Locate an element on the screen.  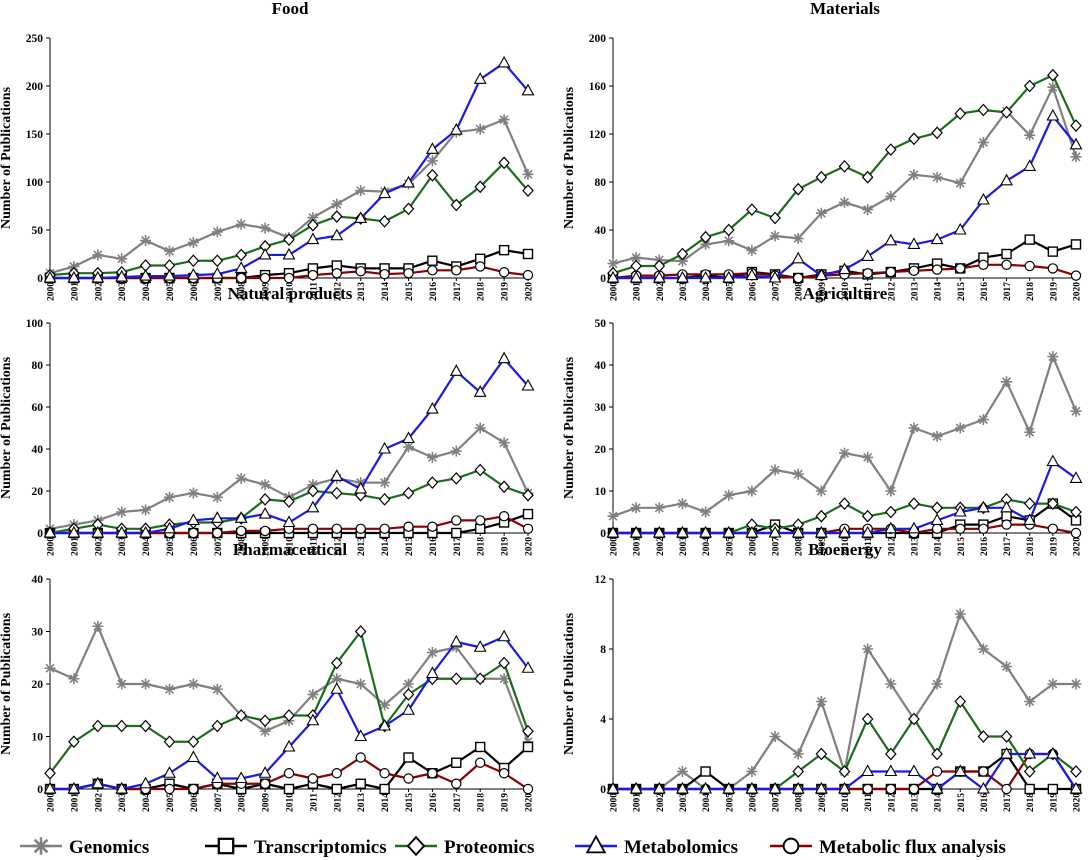
x-tick-label: 2005 is located at coordinates (171, 291).